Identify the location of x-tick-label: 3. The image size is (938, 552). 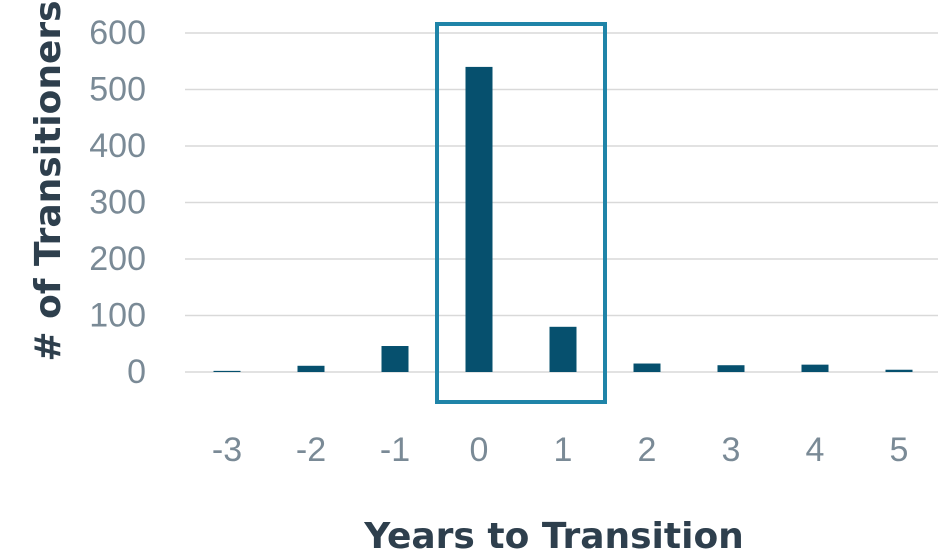
(731, 450).